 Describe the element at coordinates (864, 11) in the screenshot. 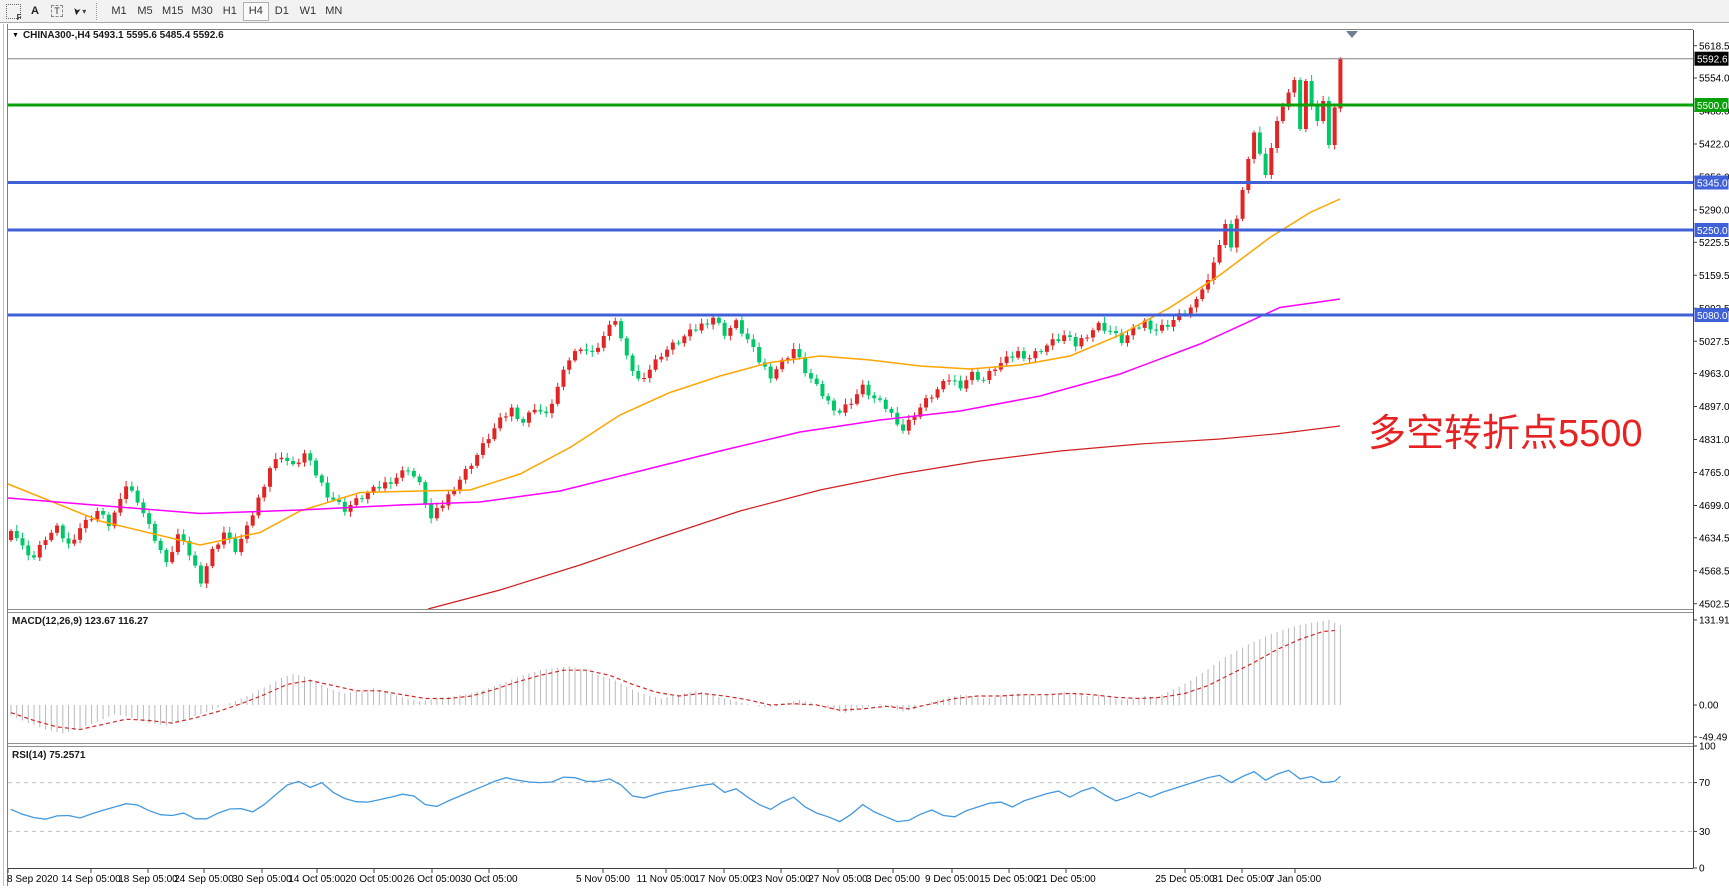

I see `toolbar: F A T ➤ ▾ M1 M5 M15 M30 H1 H4 D1 W1 MN` at that location.